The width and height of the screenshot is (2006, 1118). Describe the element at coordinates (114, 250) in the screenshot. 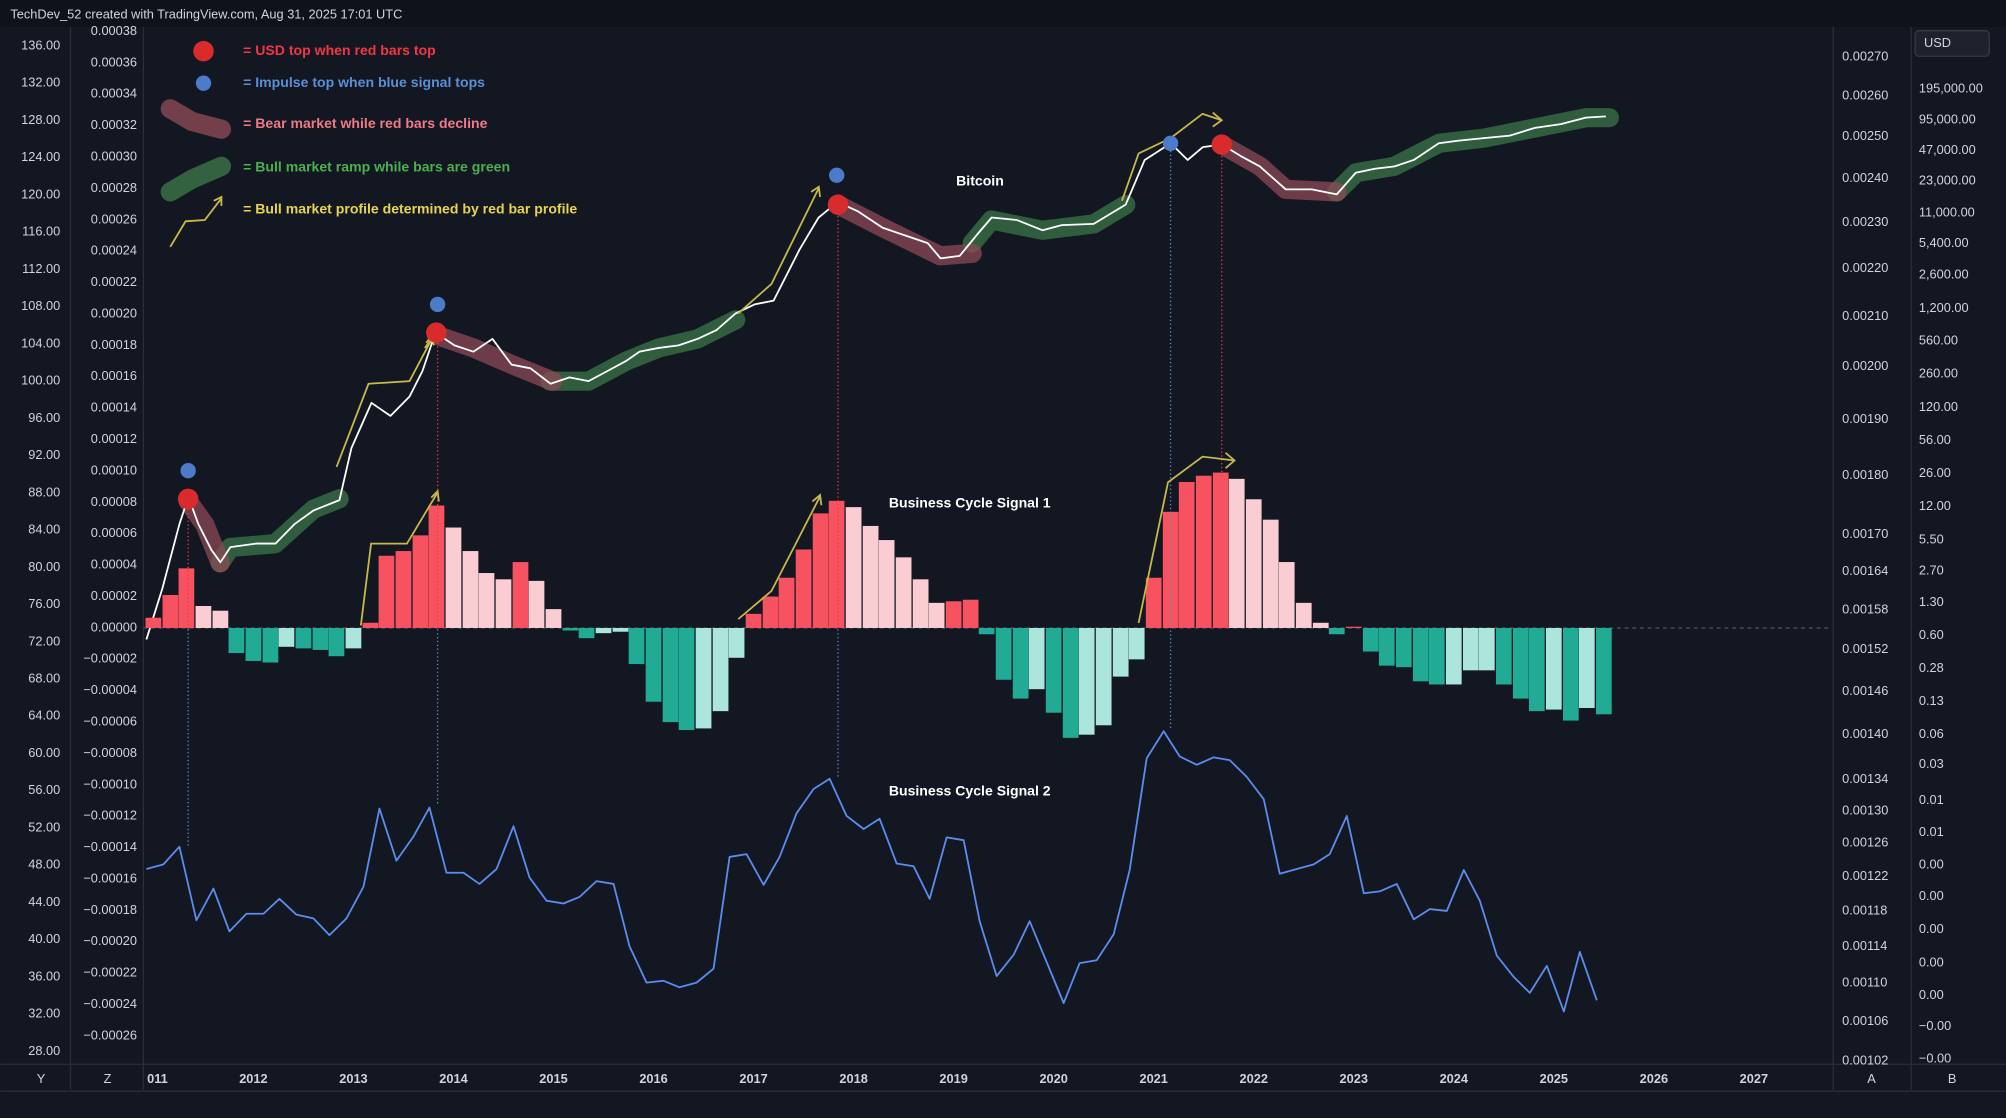

I see `y-tick-label: 0.00024` at that location.